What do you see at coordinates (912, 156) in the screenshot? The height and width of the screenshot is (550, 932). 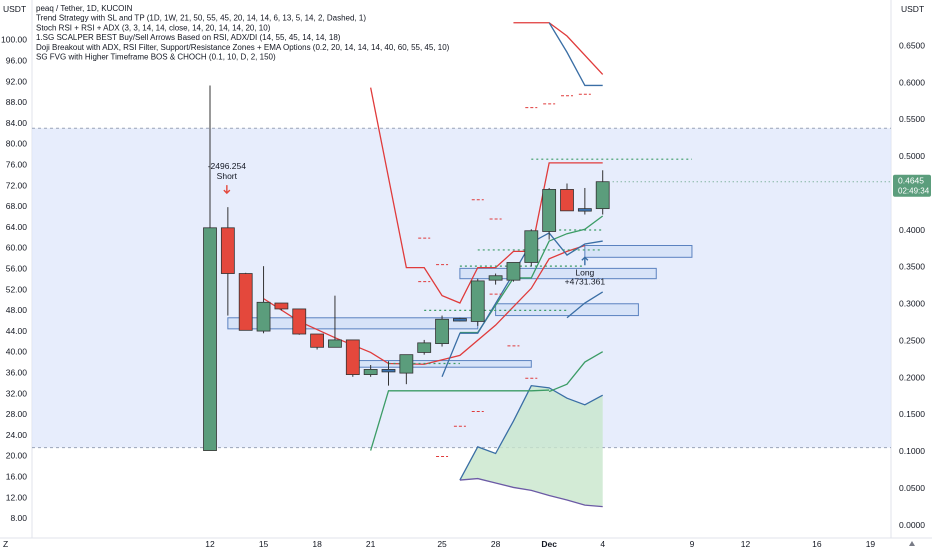 I see `right-axis-tick-10: 0.5000` at bounding box center [912, 156].